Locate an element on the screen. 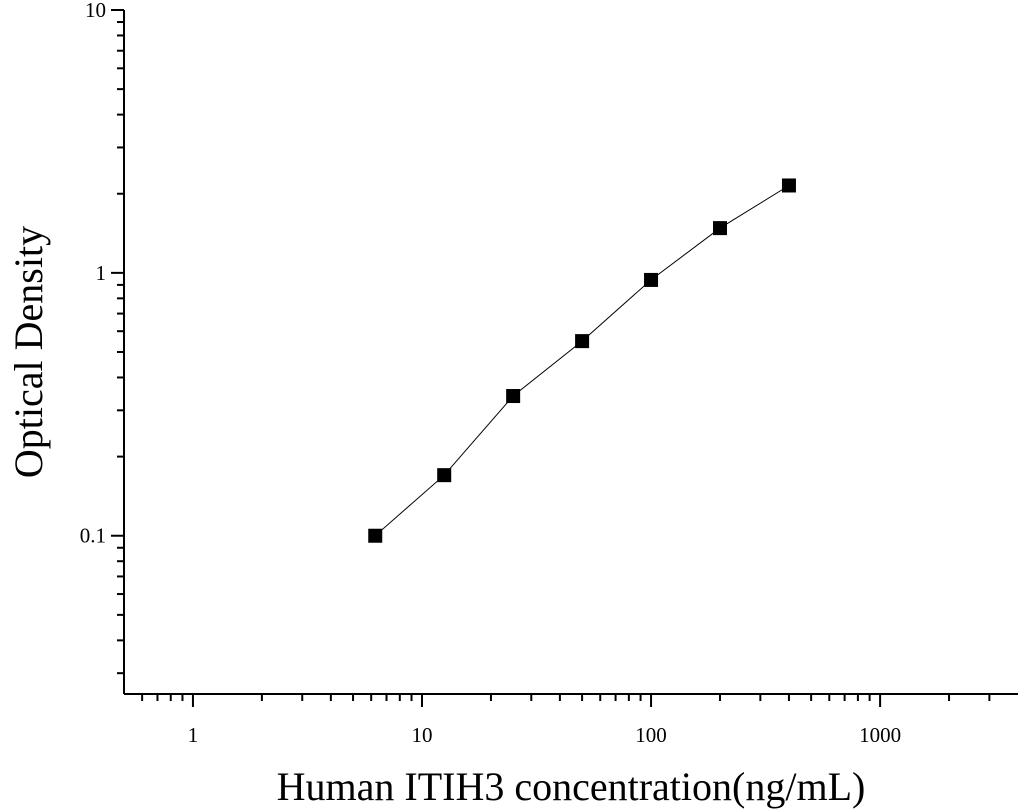 This screenshot has width=1028, height=812. x-tick-label: 1 is located at coordinates (193, 735).